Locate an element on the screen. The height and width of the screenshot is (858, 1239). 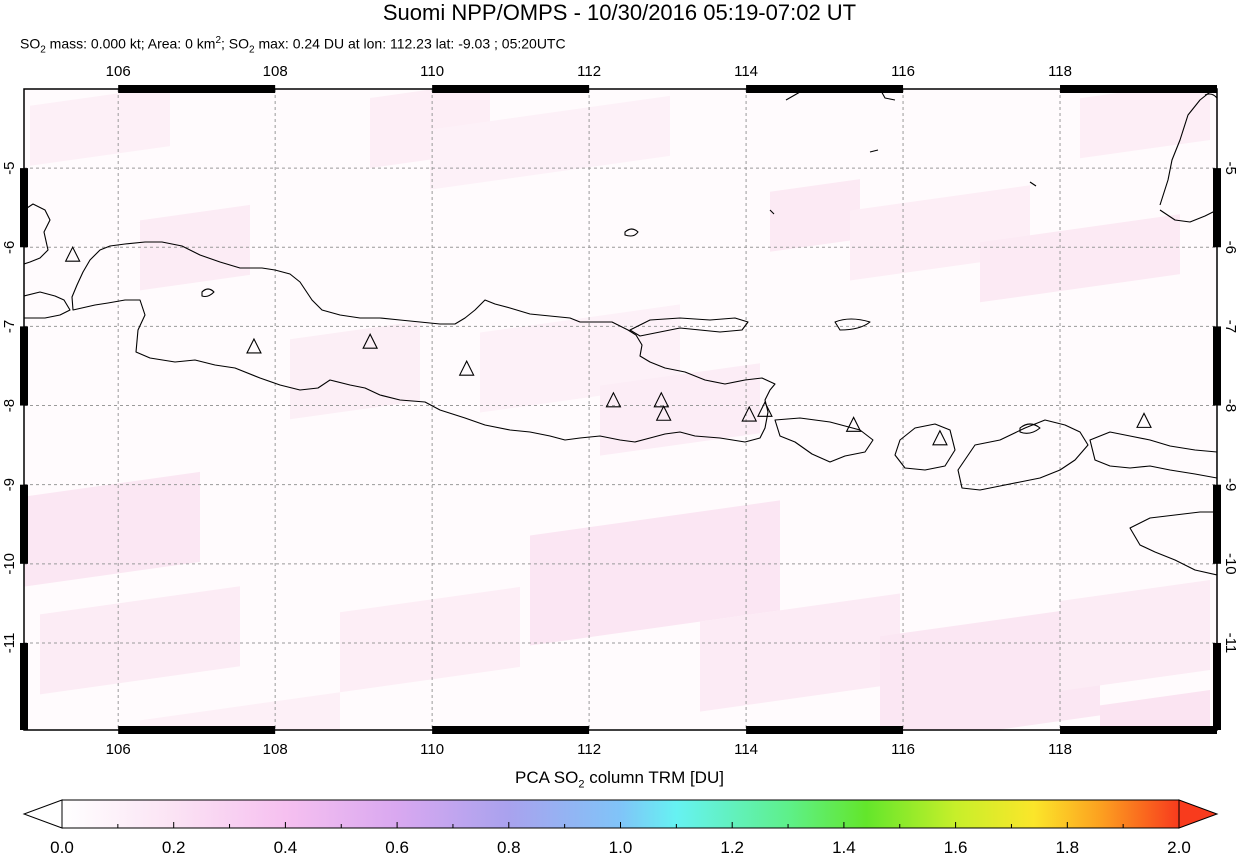
lombok-coastline is located at coordinates (925, 447).